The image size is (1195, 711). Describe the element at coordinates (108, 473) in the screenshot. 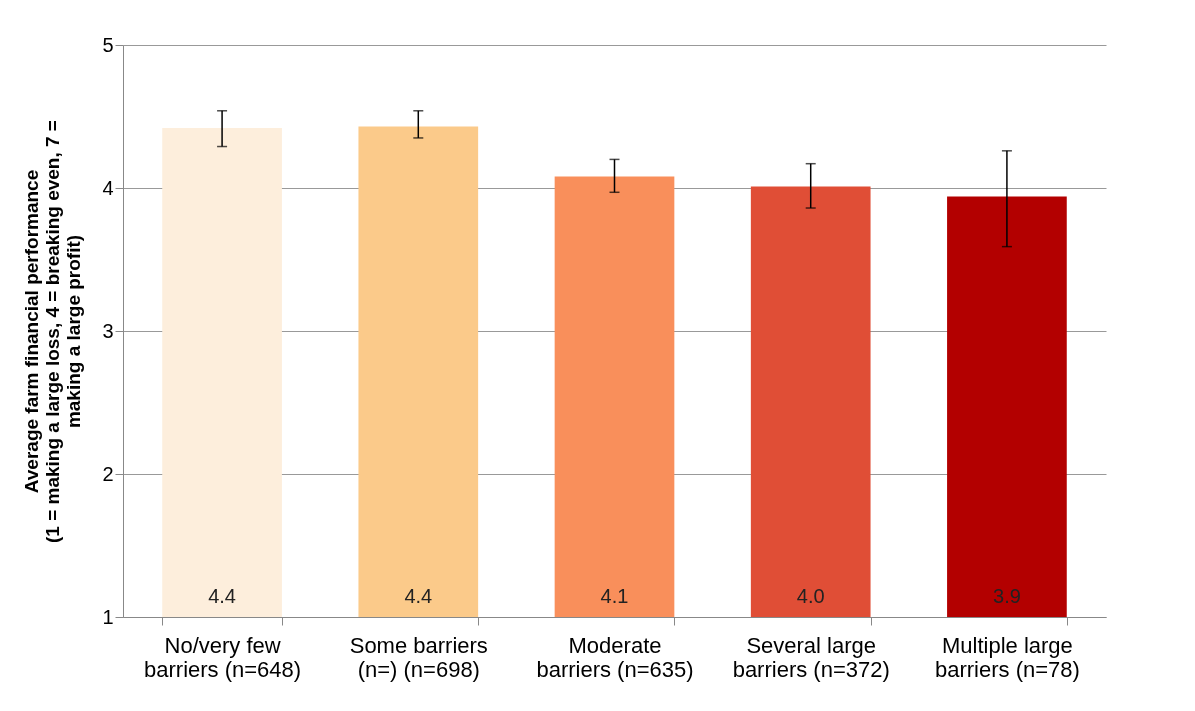

I see `y-tick-label: 2` at that location.